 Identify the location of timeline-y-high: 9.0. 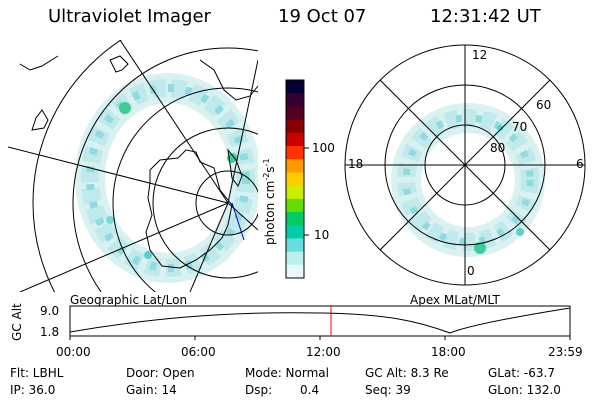
(50, 311).